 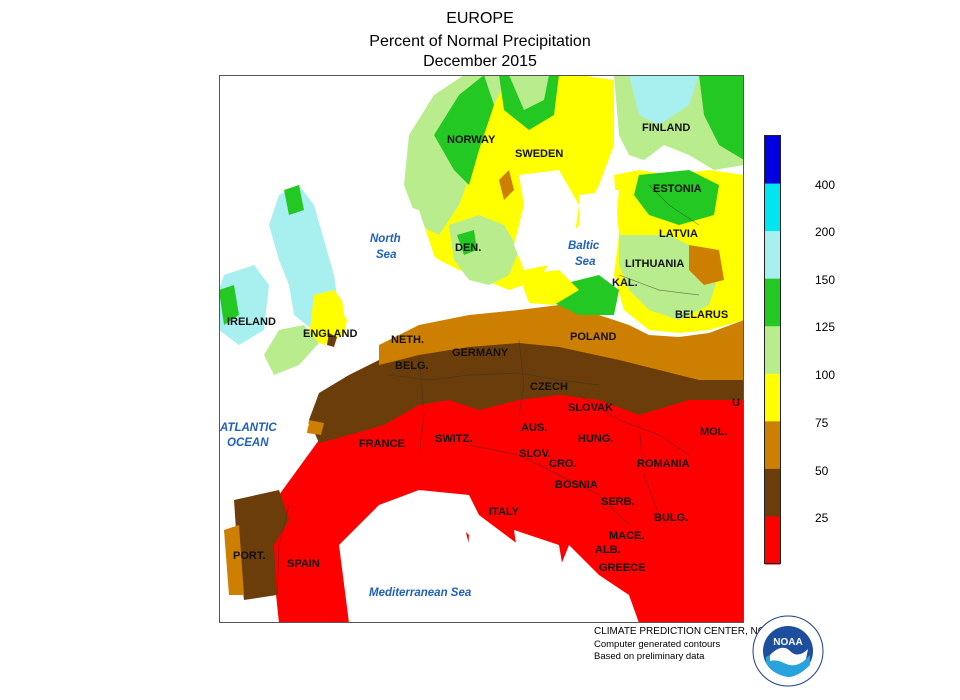 What do you see at coordinates (825, 375) in the screenshot?
I see `legend-label-100: 100` at bounding box center [825, 375].